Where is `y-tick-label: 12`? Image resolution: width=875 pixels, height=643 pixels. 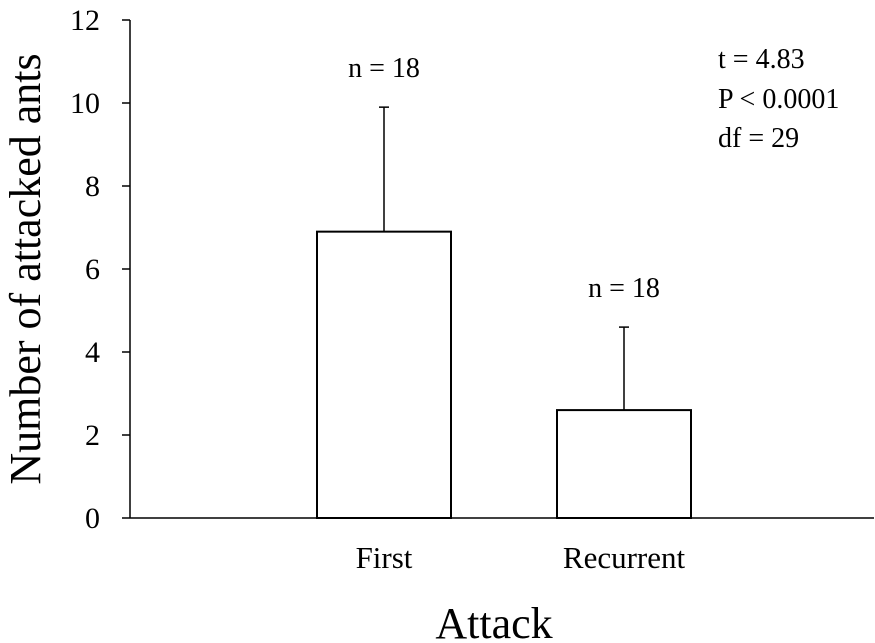
y-tick-label: 12 is located at coordinates (85, 20).